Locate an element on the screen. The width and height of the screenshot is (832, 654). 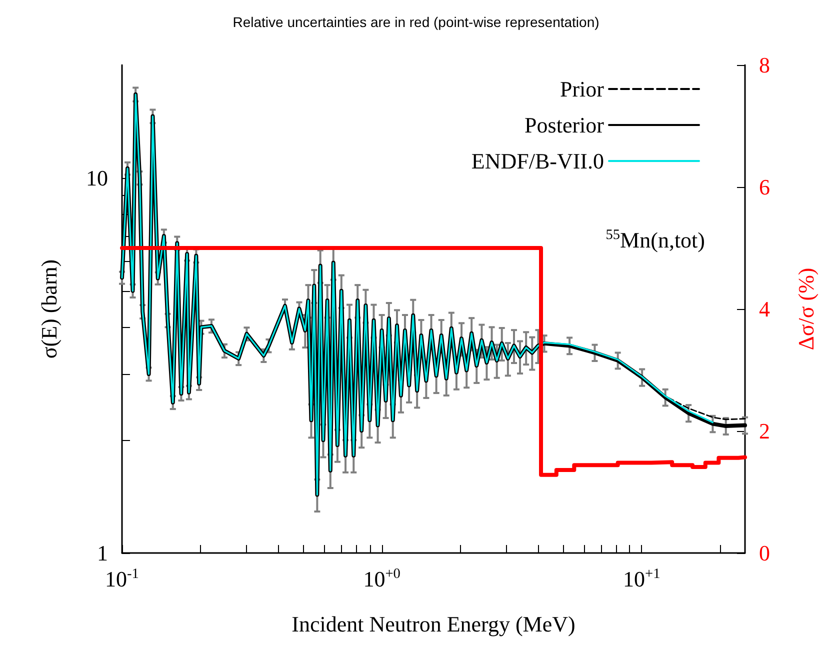
y2-tick-label: 8 is located at coordinates (764, 65).